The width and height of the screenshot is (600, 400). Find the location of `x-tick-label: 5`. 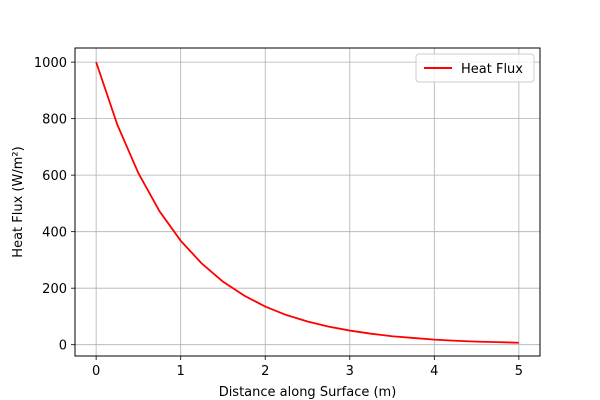

x-tick-label: 5 is located at coordinates (519, 371).